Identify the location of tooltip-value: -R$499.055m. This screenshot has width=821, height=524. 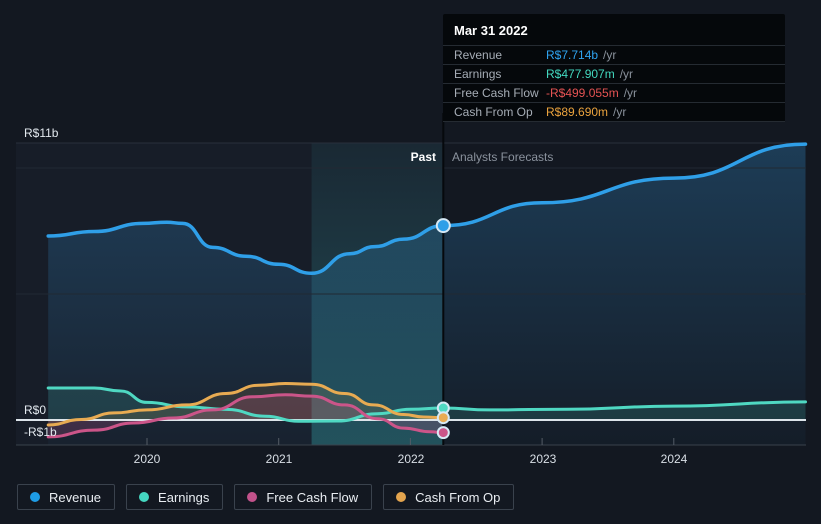
(582, 93).